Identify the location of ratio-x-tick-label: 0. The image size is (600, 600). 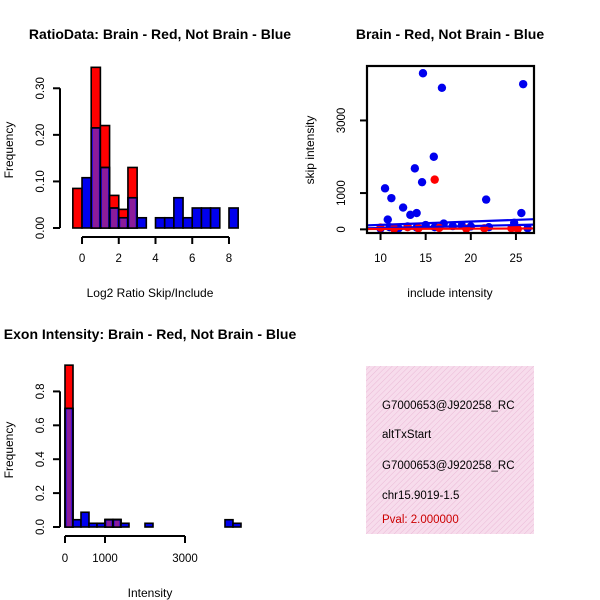
(82, 259).